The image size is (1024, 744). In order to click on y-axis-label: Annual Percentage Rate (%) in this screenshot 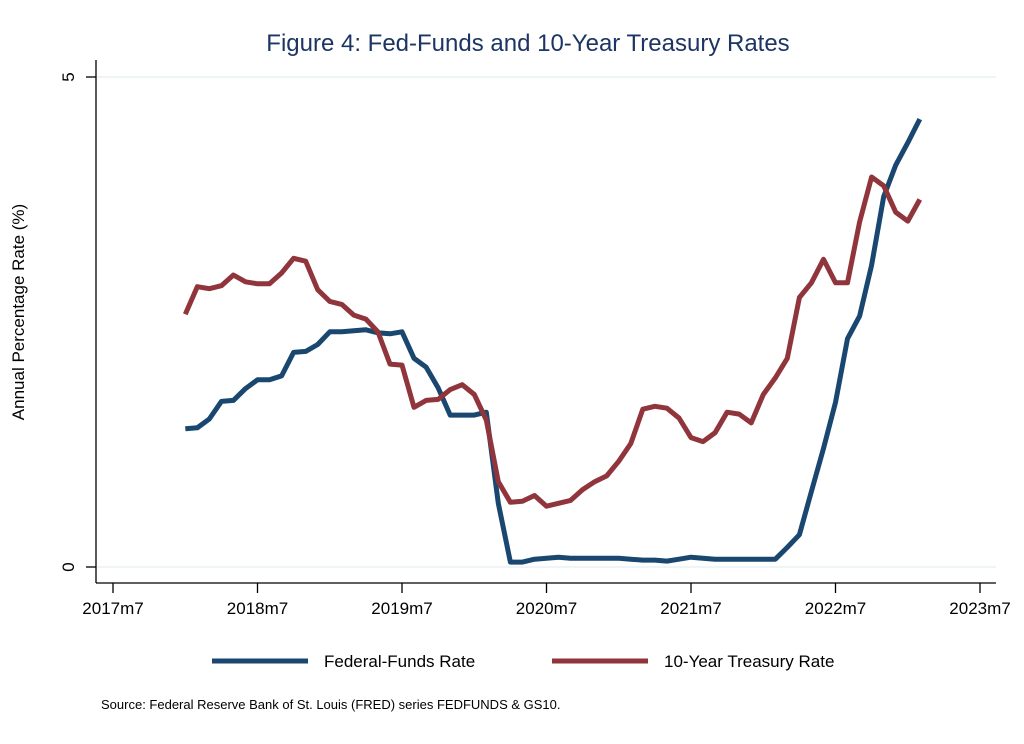, I will do `click(18, 312)`.